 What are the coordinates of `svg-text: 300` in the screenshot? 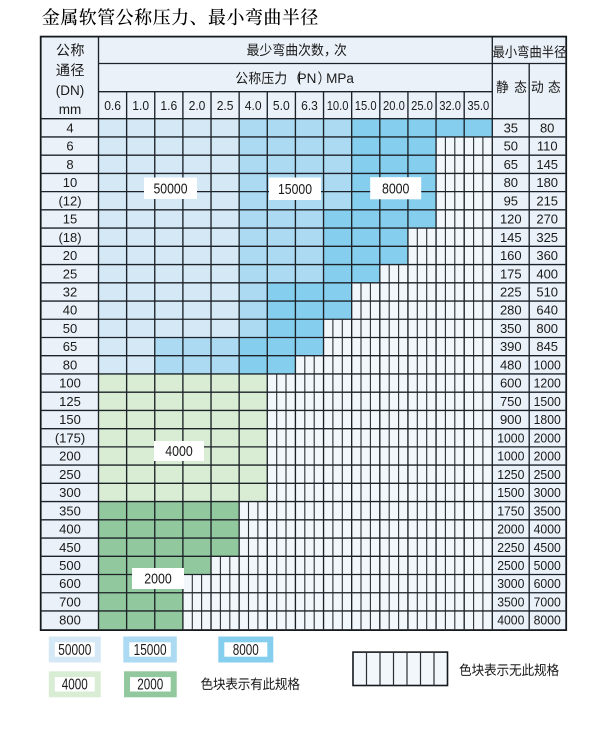 It's located at (70, 492).